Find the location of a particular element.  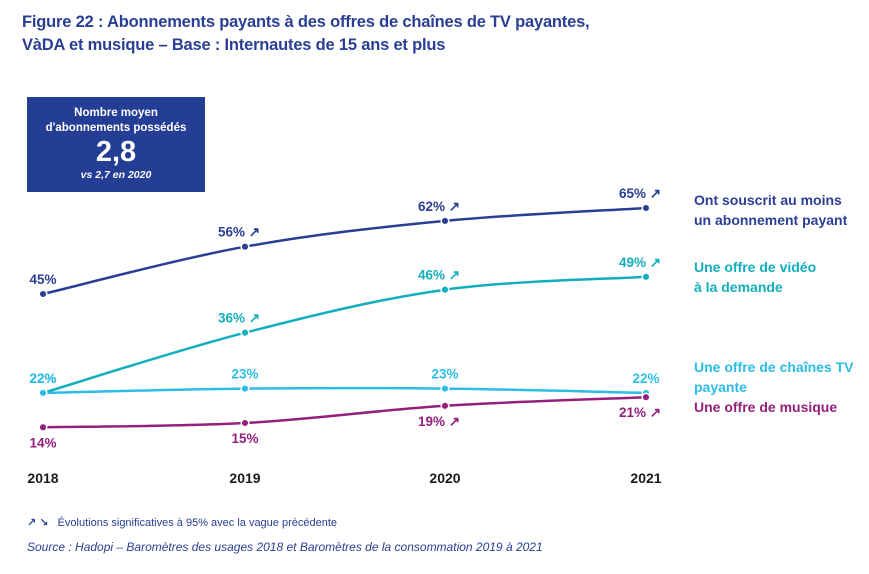

legend-label-line: Une offre de chaînes TV is located at coordinates (774, 367).